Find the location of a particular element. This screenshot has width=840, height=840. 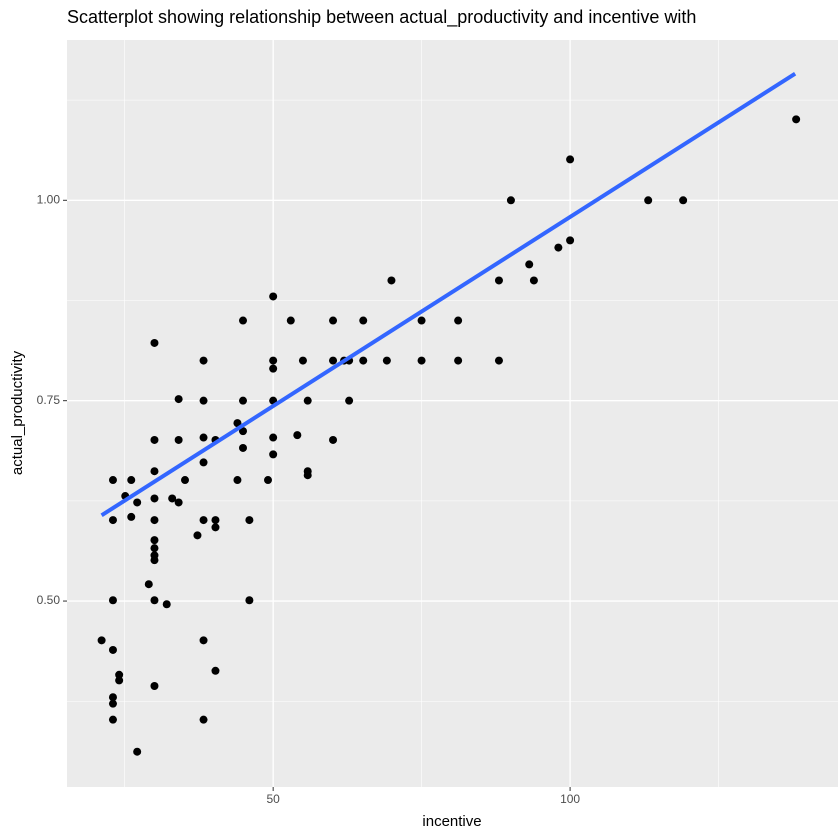

x-axis-title: incentive is located at coordinates (451, 821).